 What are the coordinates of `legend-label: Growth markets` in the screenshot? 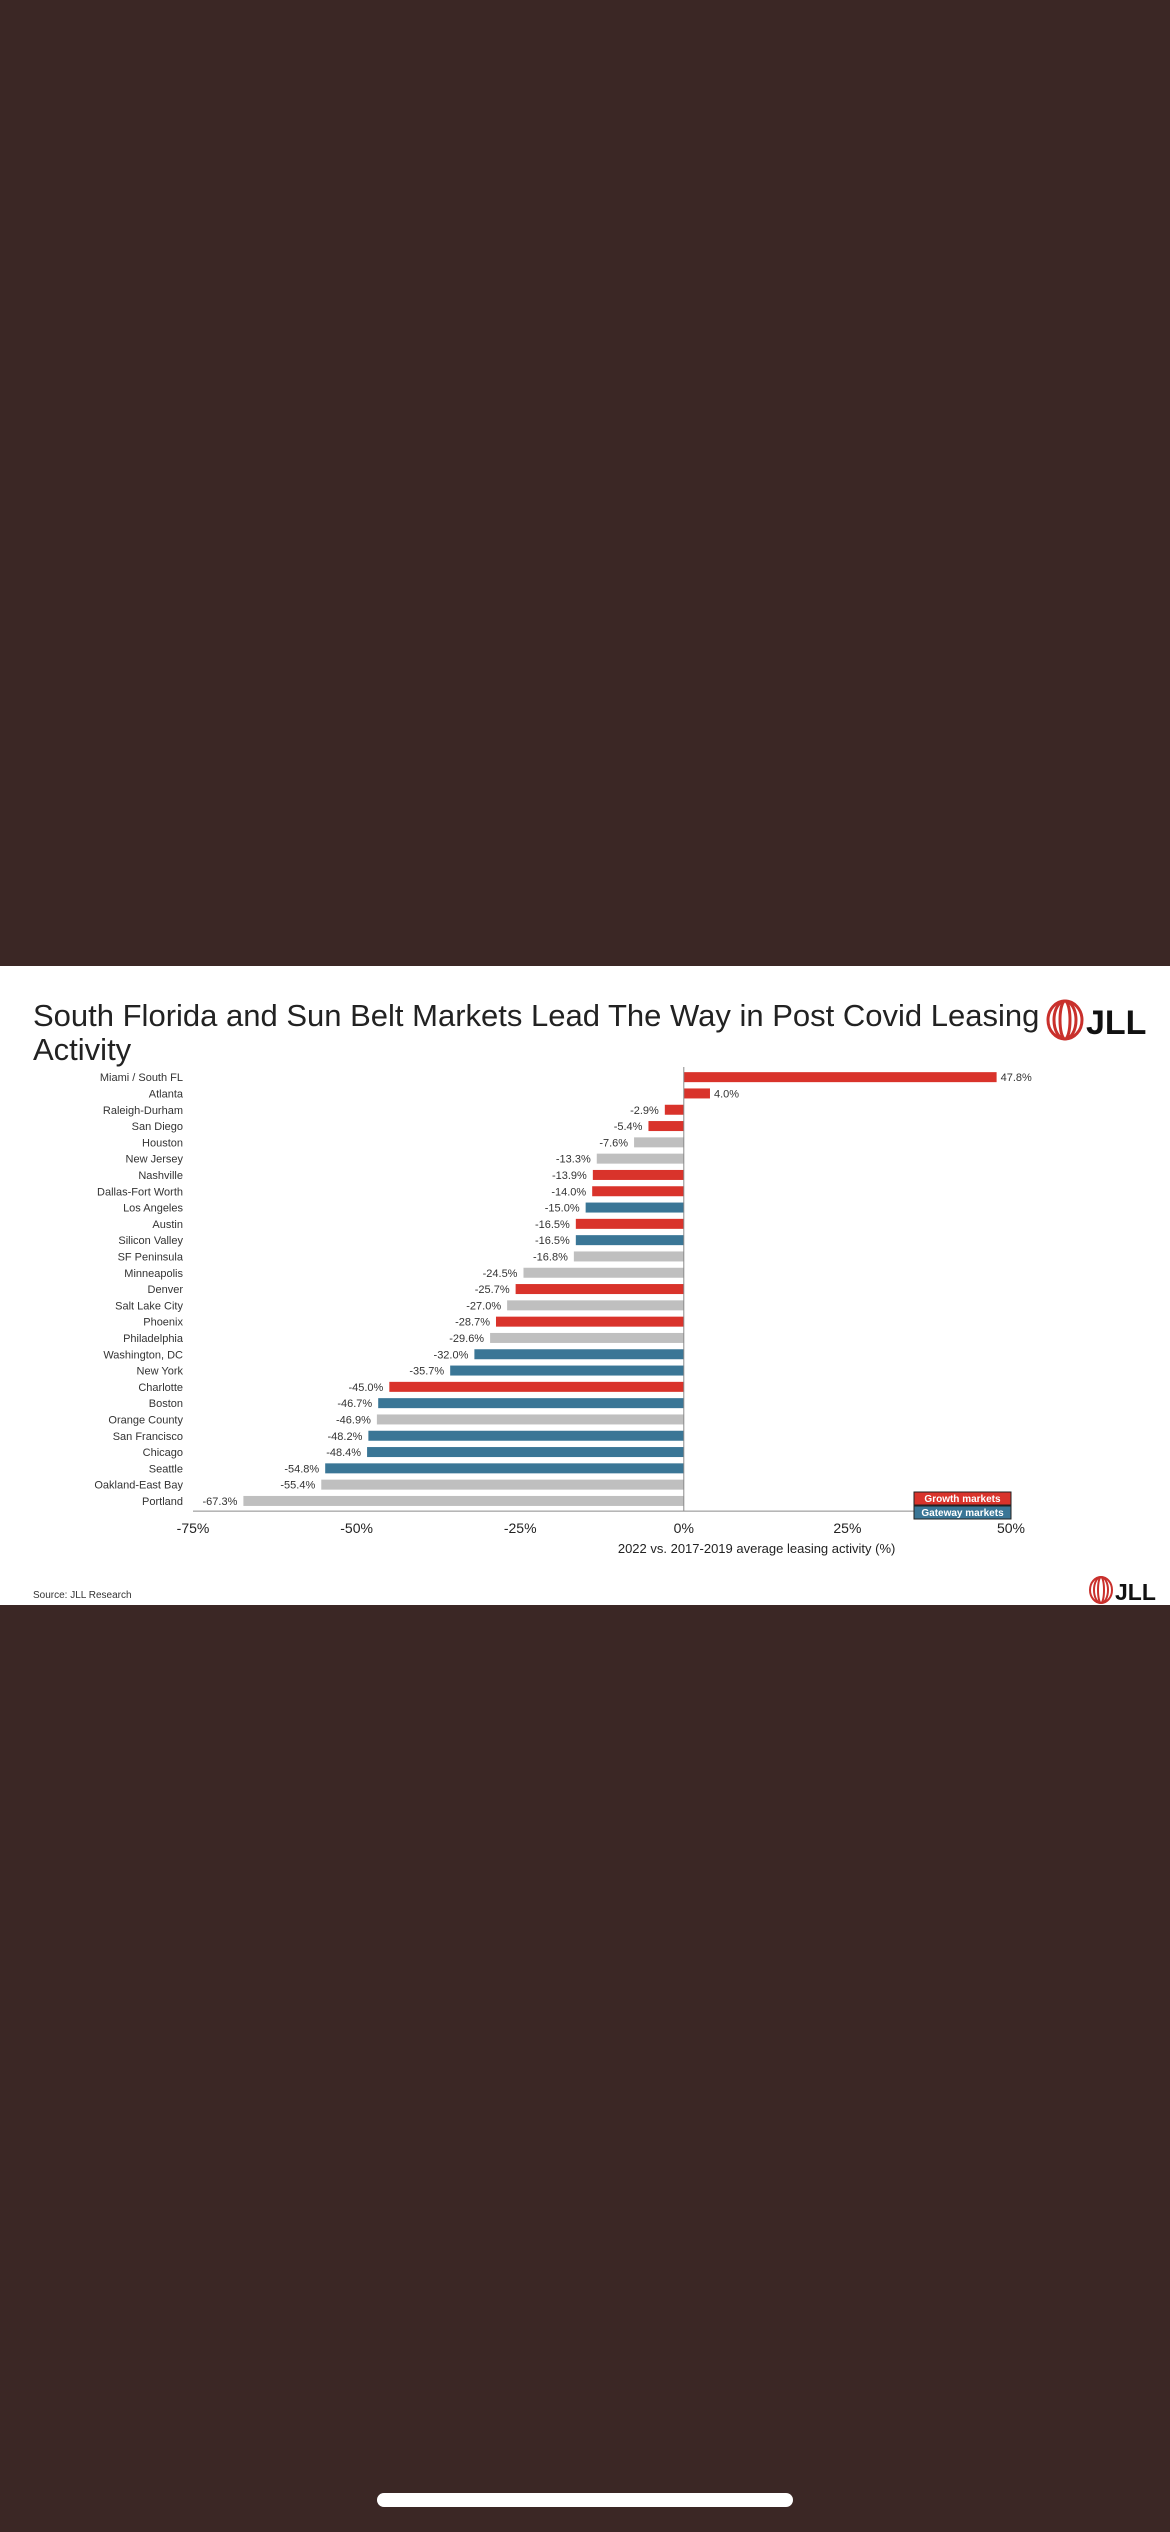 It's located at (962, 1499).